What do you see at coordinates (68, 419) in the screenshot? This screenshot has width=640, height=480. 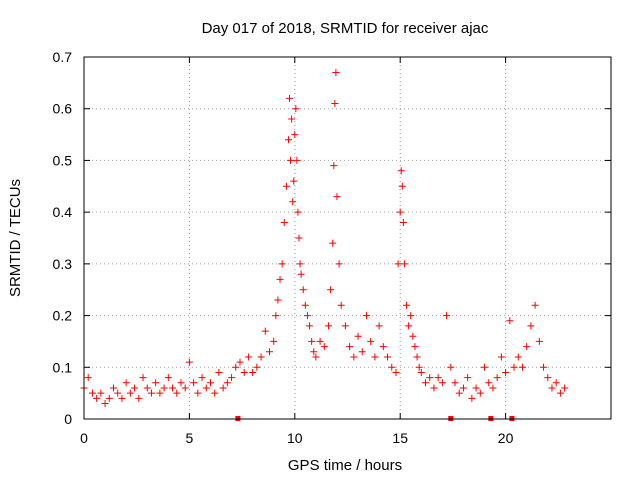 I see `y-tick-label: 0` at bounding box center [68, 419].